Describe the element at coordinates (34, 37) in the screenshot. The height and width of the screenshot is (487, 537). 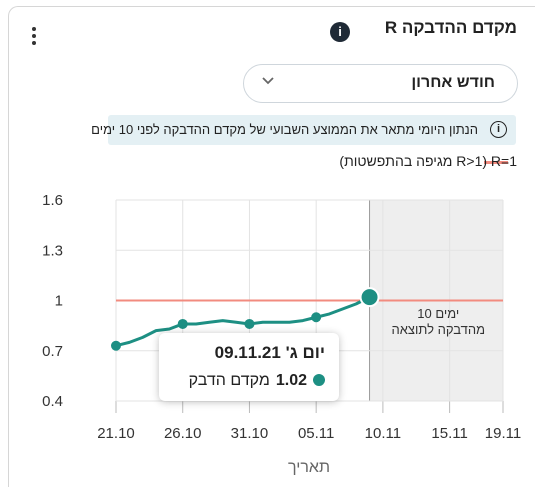
I see `more-options-icon` at that location.